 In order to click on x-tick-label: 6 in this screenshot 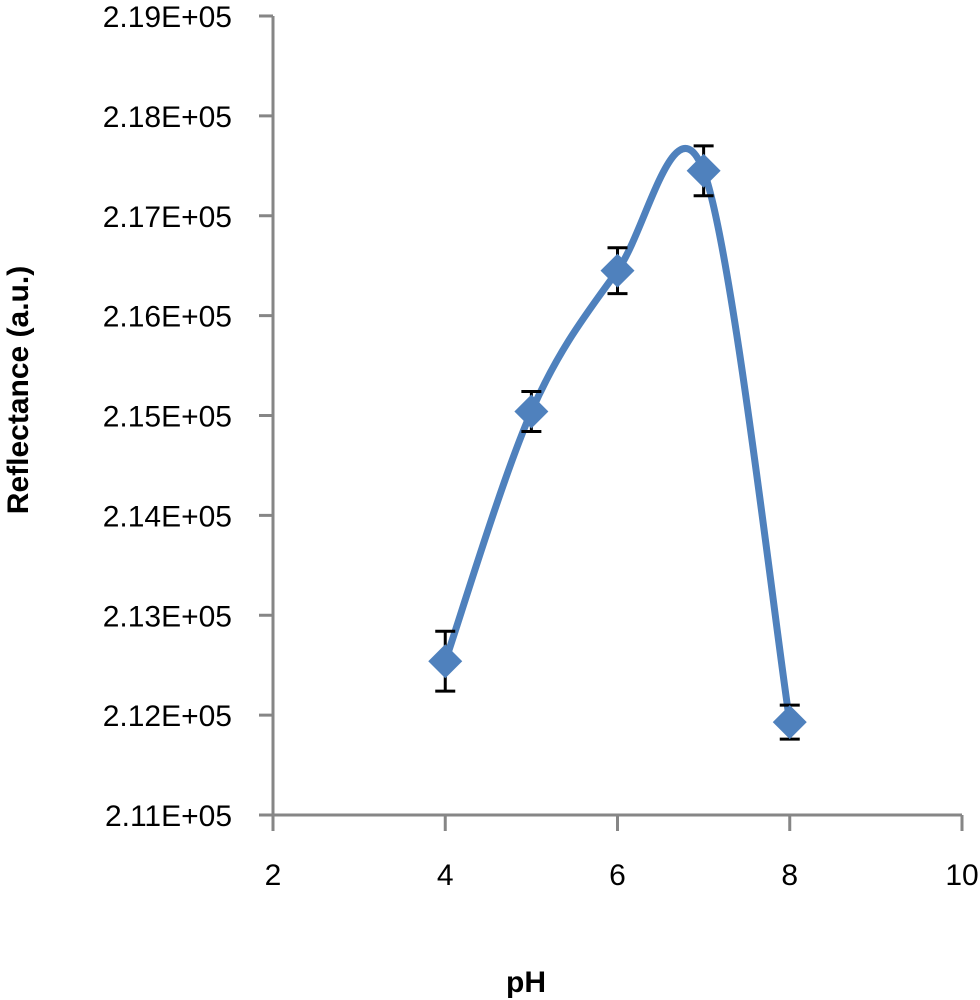, I will do `click(617, 875)`.